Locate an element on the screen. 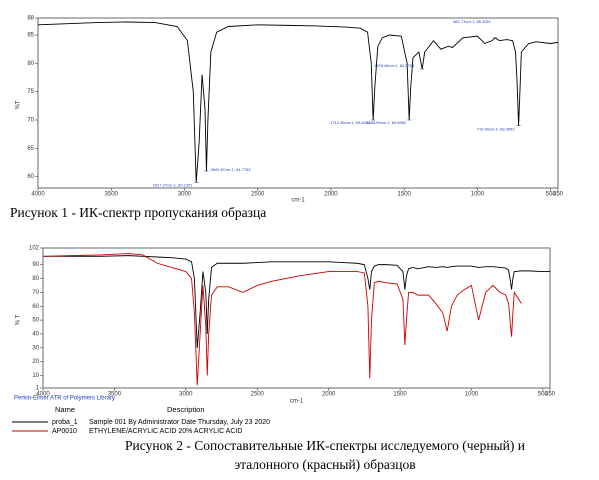 The width and height of the screenshot is (599, 480). y-tick-label: 50 is located at coordinates (35, 321).